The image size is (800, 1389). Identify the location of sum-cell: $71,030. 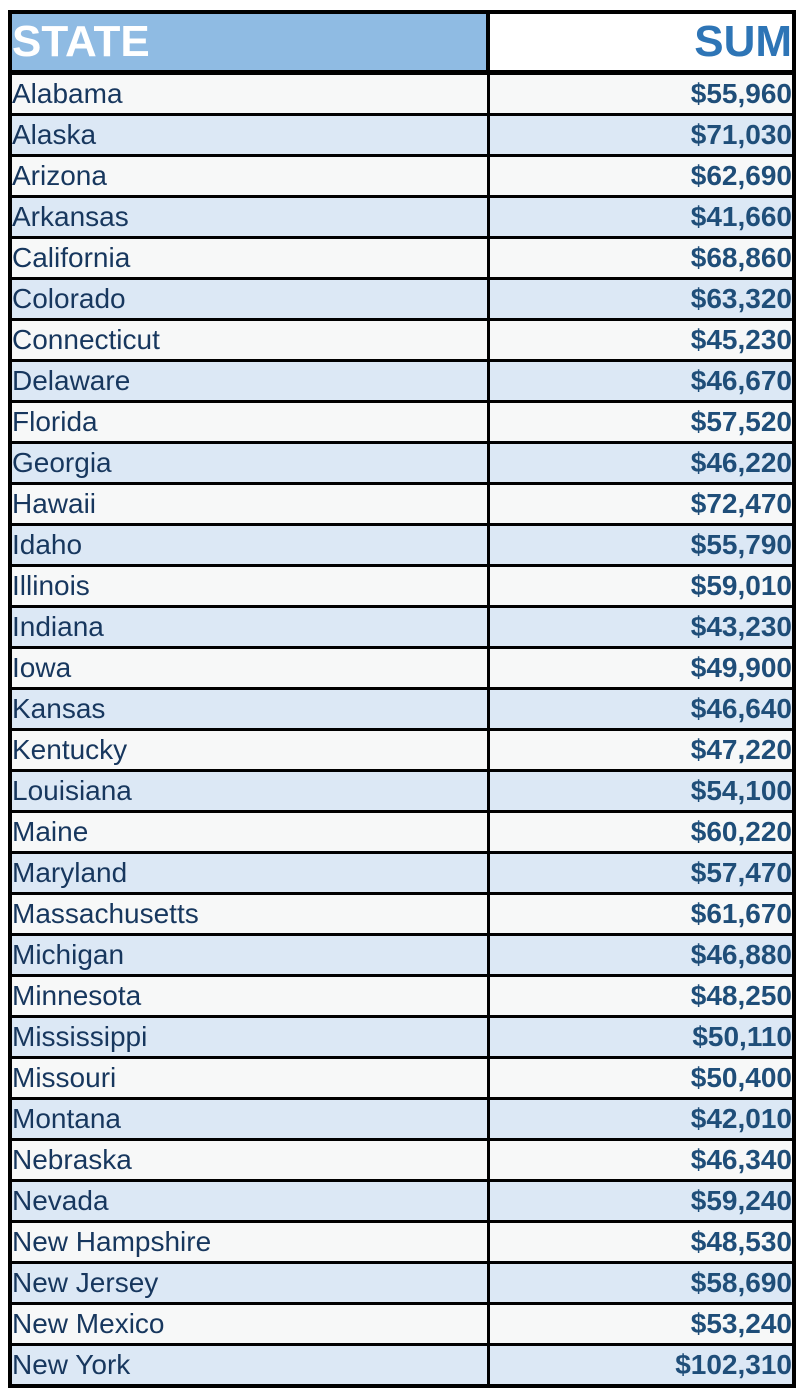
(641, 135).